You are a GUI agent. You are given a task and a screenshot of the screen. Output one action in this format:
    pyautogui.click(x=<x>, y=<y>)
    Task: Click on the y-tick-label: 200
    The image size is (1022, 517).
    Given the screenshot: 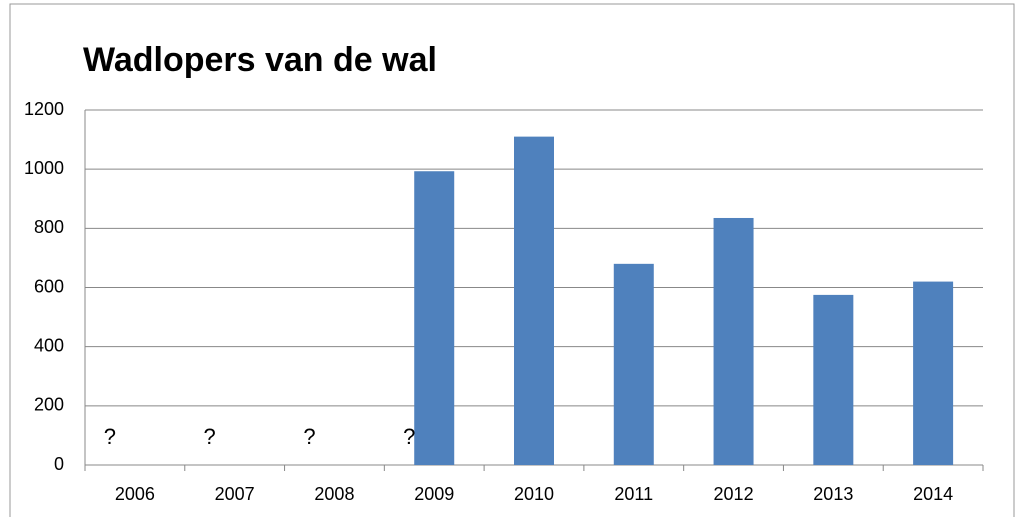 What is the action you would take?
    pyautogui.click(x=49, y=405)
    